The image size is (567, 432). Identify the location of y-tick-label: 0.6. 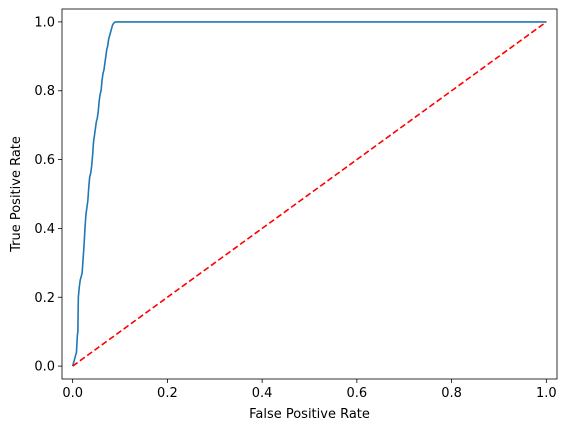
(44, 160).